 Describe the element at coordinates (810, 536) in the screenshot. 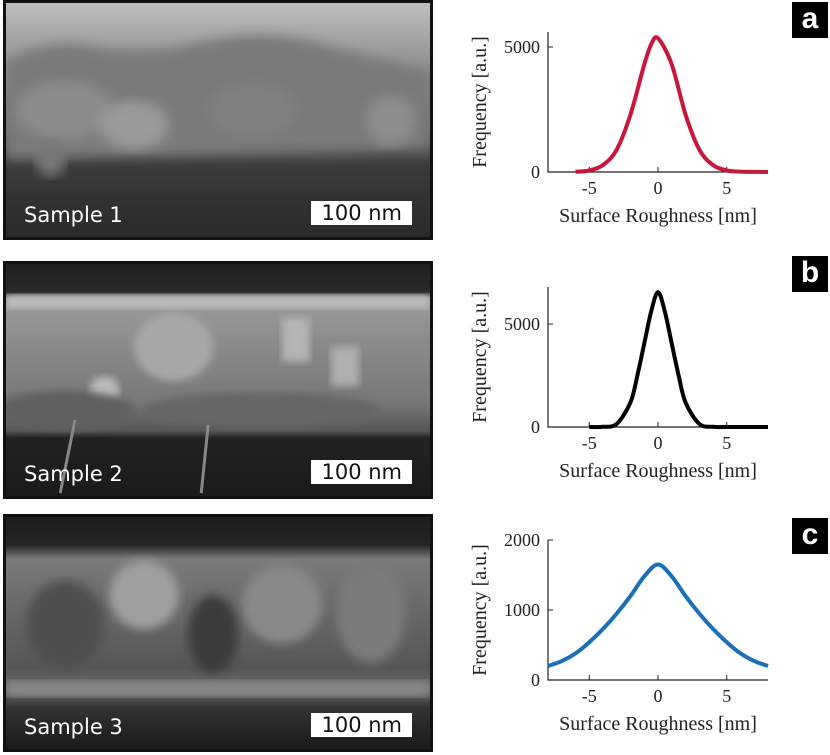

I see `panel-badge-c: c` at that location.